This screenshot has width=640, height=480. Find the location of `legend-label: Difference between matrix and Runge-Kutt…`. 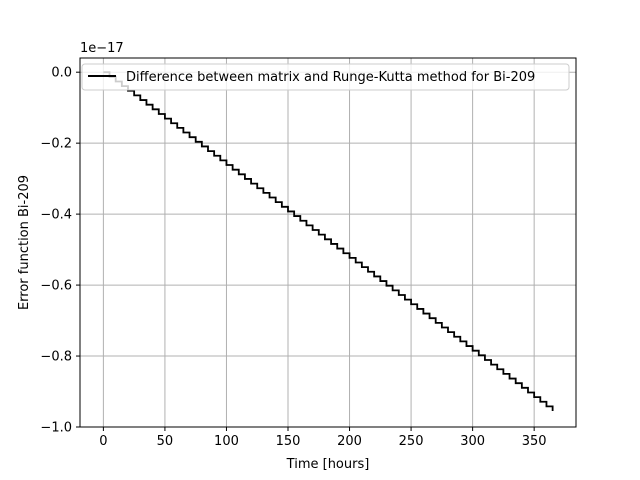

legend-label: Difference between matrix and Runge-Kutt… is located at coordinates (330, 77).